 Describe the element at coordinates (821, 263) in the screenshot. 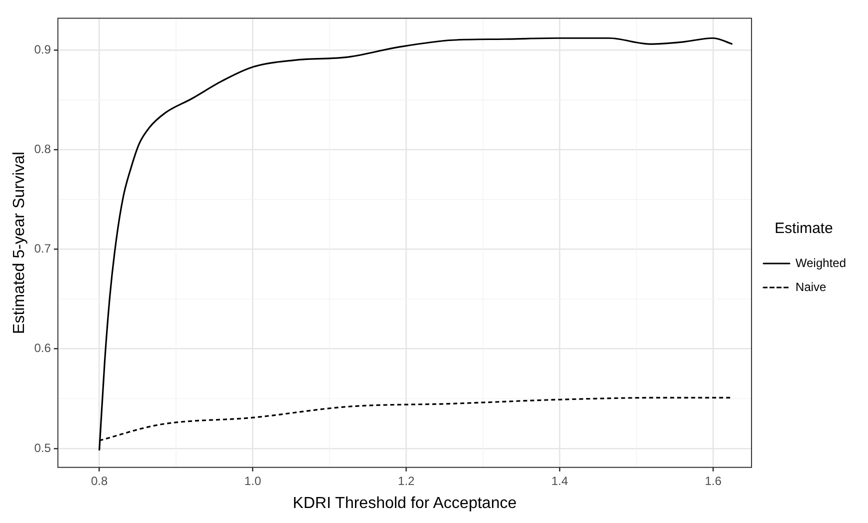

I see `legend-label: Weighted` at that location.